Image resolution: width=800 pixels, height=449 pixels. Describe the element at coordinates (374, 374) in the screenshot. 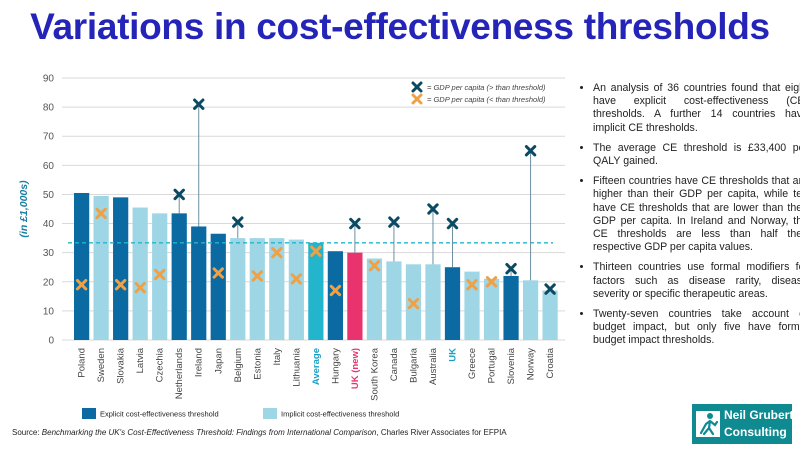

I see `x-label-south-korea: South Korea` at that location.